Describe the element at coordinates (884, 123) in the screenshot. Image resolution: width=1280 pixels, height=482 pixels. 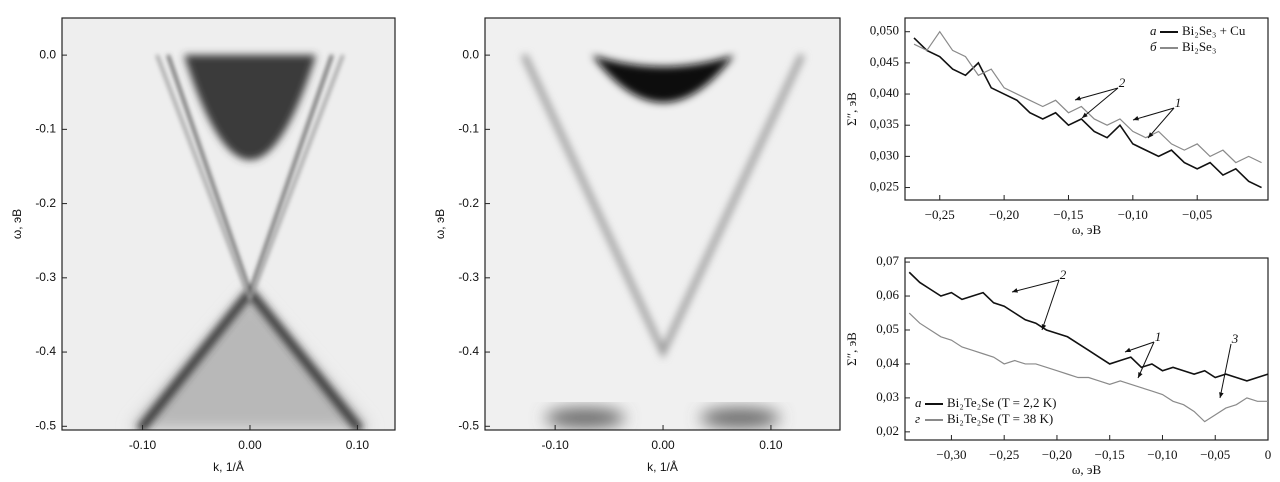
I see `y-tick-label: 0,035` at that location.